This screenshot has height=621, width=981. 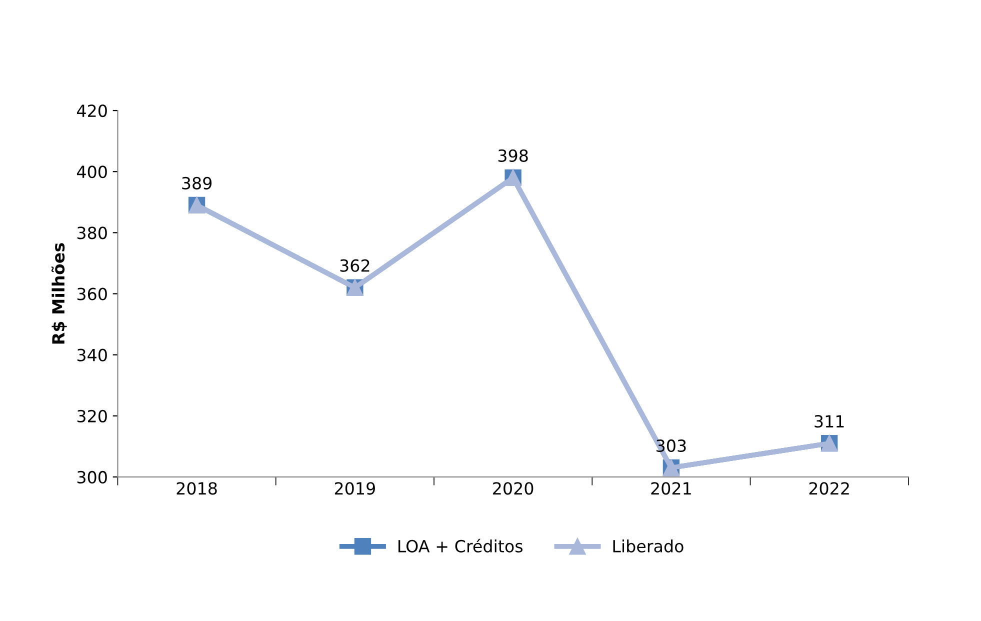 What do you see at coordinates (648, 546) in the screenshot?
I see `legend-label: Liberado` at bounding box center [648, 546].